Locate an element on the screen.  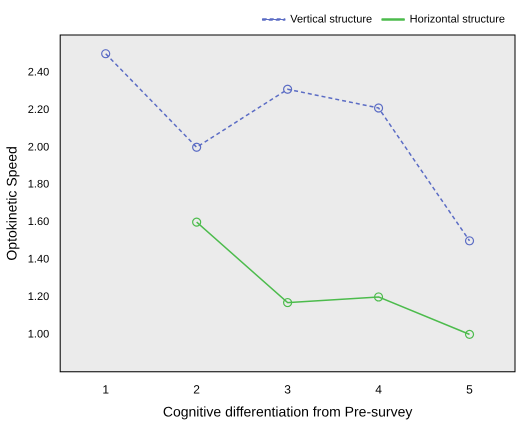
x-tick-label: 1 is located at coordinates (106, 389).